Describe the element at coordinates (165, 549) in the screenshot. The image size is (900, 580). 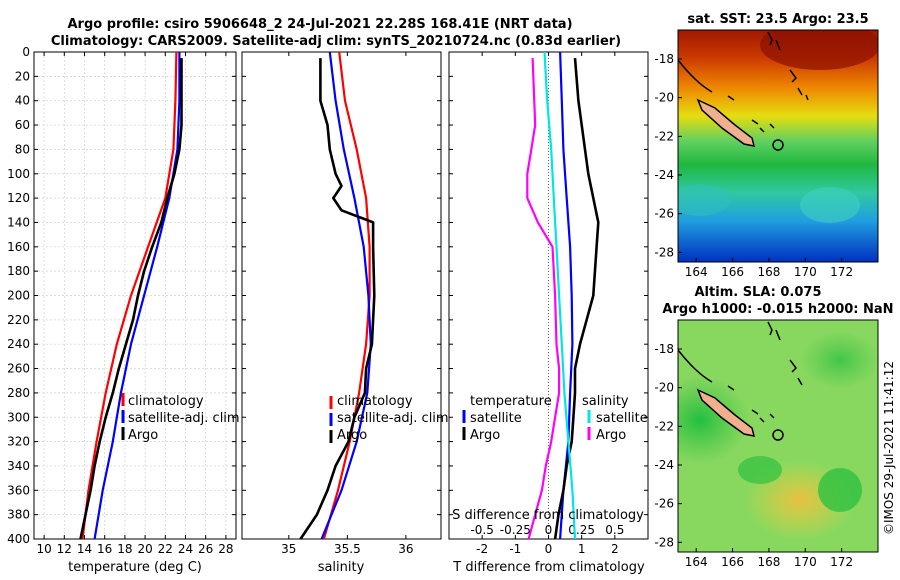
I see `x-tick-label: 22` at that location.